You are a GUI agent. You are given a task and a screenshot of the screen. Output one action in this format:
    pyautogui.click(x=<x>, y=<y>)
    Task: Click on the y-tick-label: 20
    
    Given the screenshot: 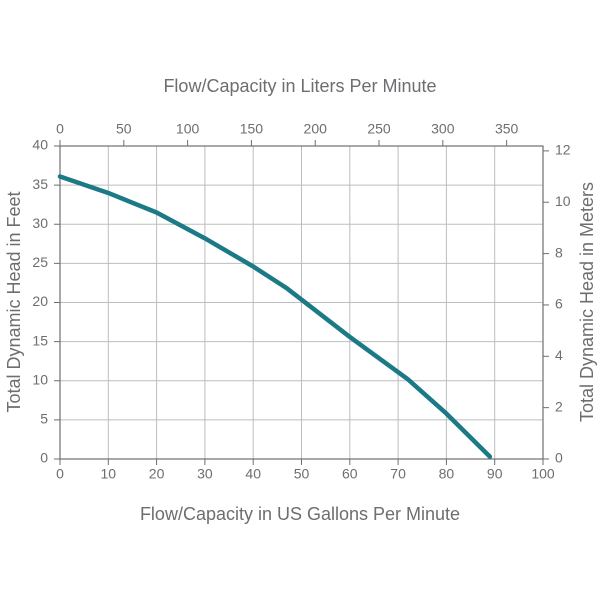 What is the action you would take?
    pyautogui.click(x=40, y=301)
    